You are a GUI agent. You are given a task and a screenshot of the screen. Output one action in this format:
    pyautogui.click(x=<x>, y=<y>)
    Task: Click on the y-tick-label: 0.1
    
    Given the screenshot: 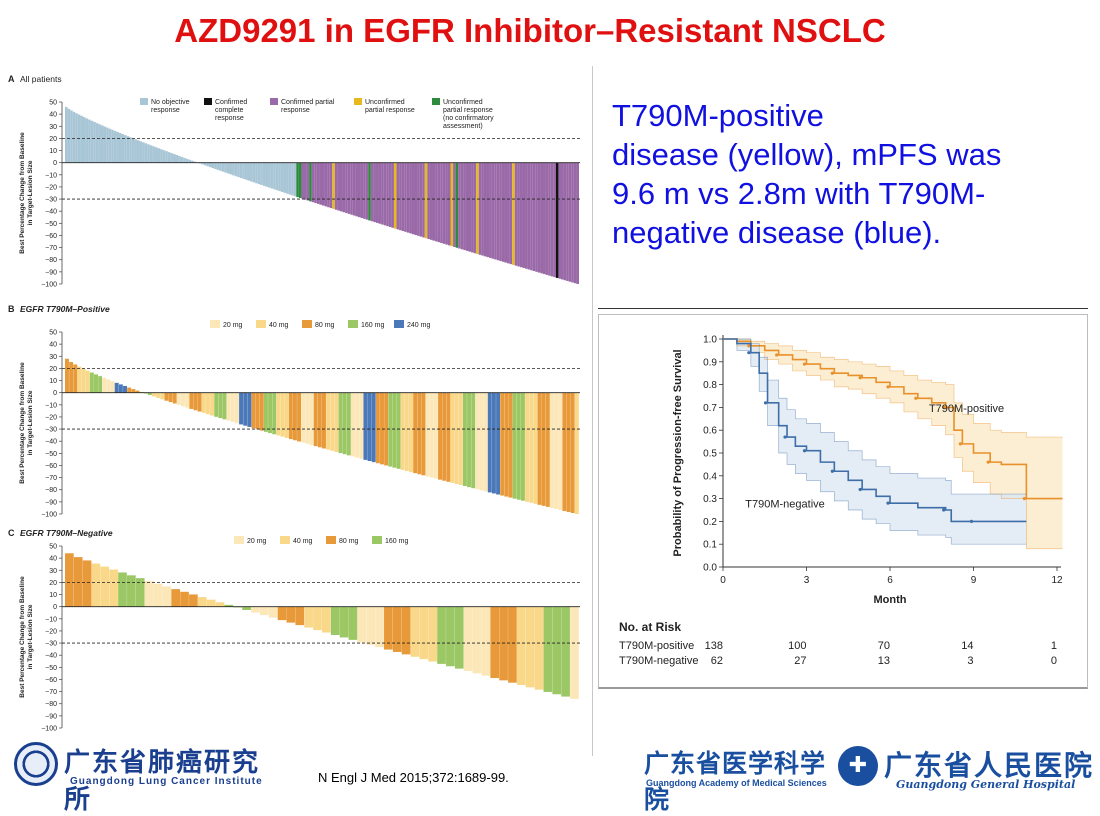 What is the action you would take?
    pyautogui.click(x=710, y=545)
    